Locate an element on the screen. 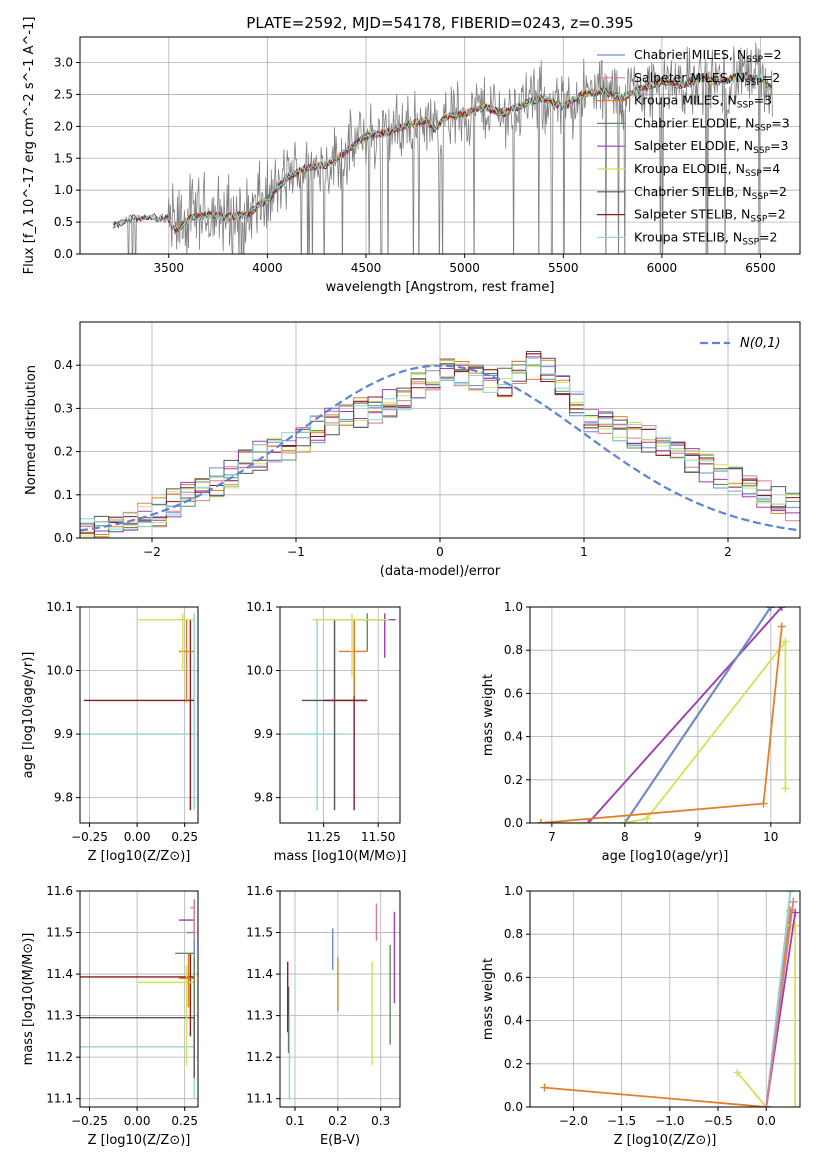 The width and height of the screenshot is (819, 1170). x-tick-label: 2 is located at coordinates (728, 552).